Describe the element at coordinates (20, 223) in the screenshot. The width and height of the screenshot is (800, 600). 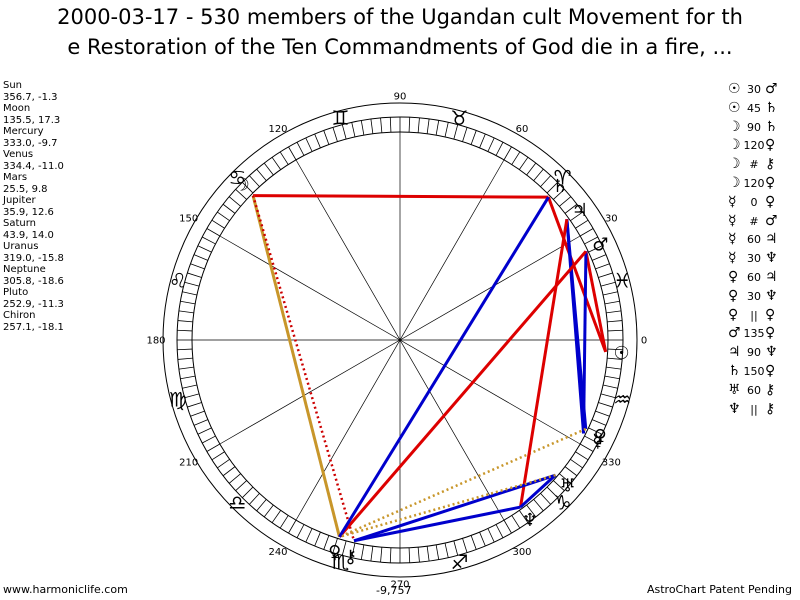
I see `planet-name-saturn: Saturn` at that location.